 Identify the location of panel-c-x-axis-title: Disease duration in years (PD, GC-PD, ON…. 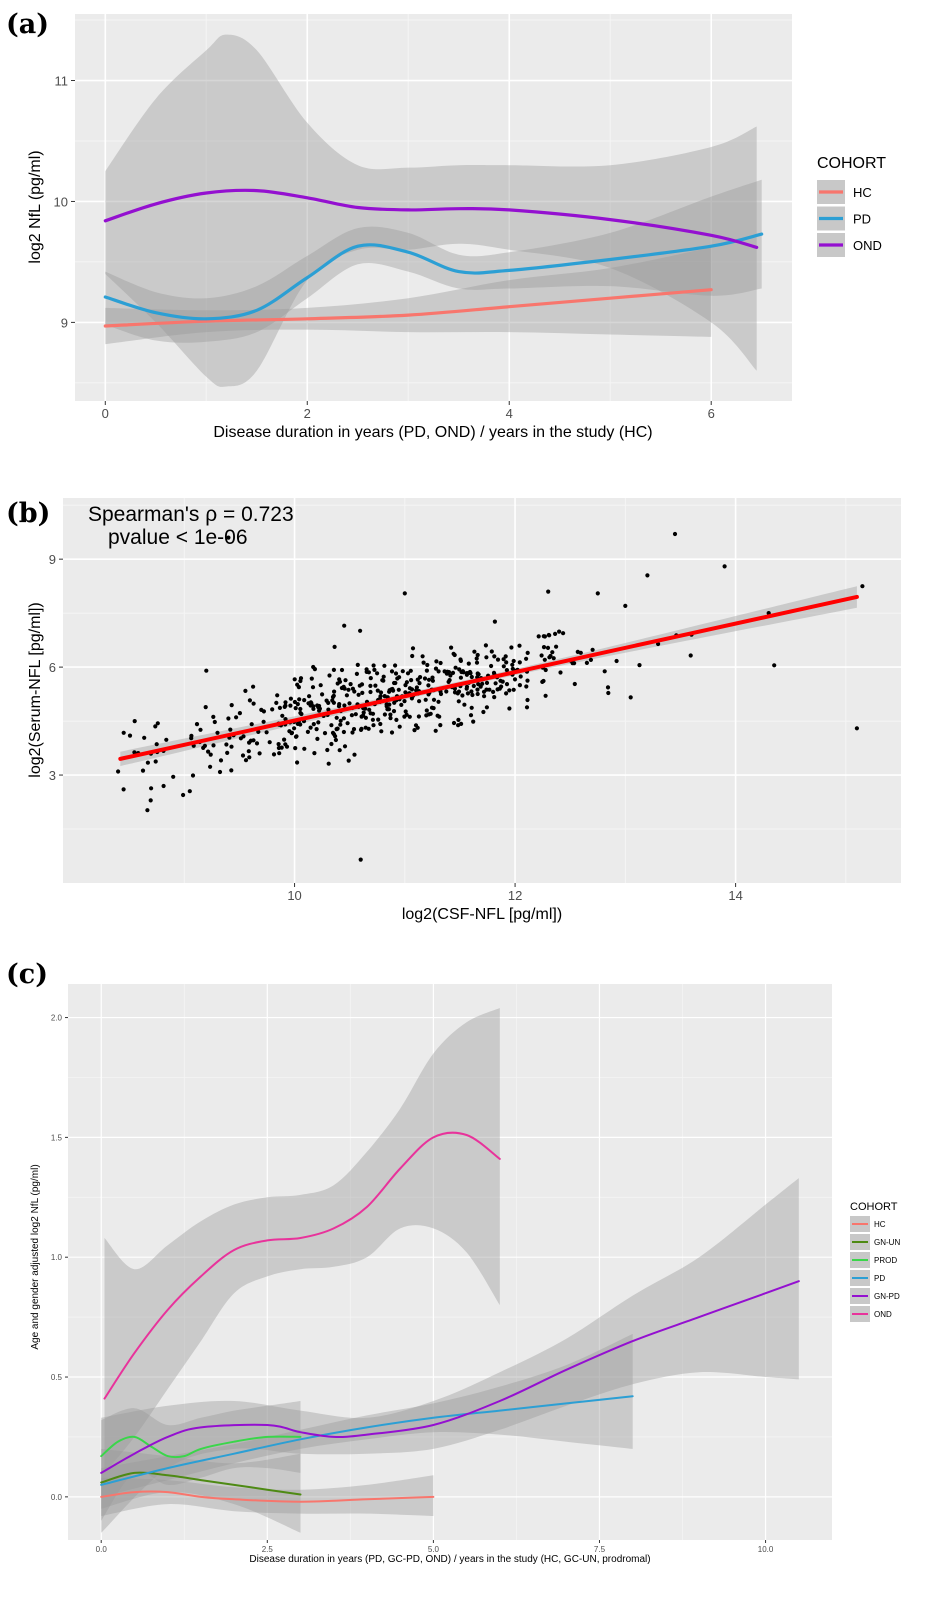
(449, 1559).